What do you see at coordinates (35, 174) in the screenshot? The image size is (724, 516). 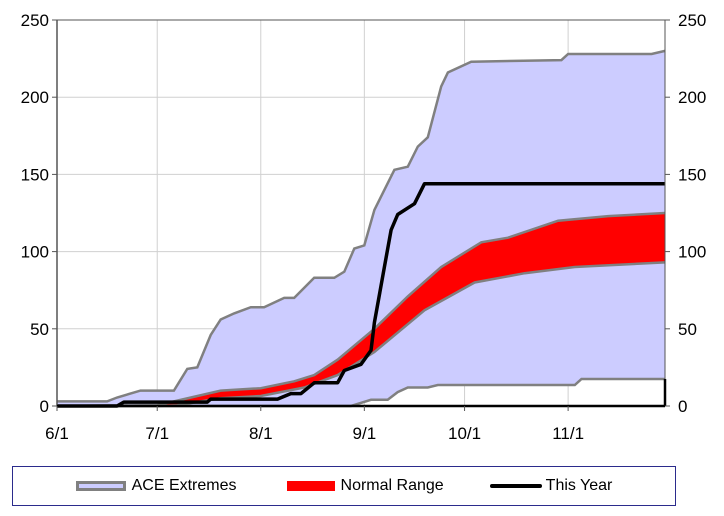 I see `y-tick-label: 150` at bounding box center [35, 174].